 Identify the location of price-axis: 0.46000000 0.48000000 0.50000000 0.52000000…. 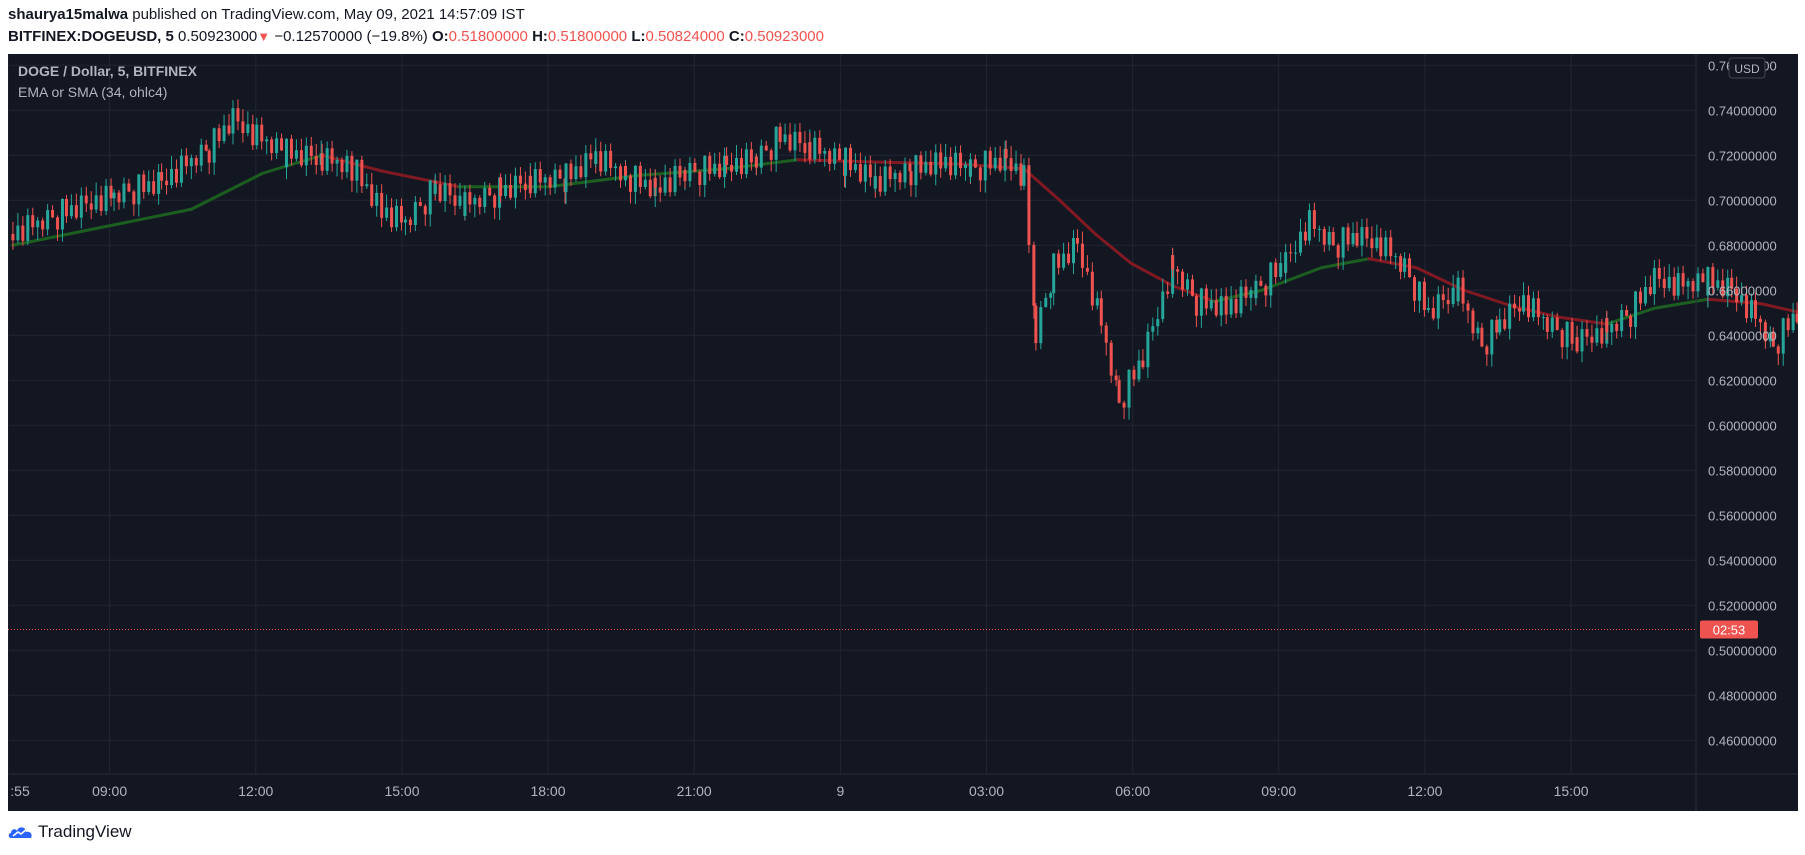
(1742, 403).